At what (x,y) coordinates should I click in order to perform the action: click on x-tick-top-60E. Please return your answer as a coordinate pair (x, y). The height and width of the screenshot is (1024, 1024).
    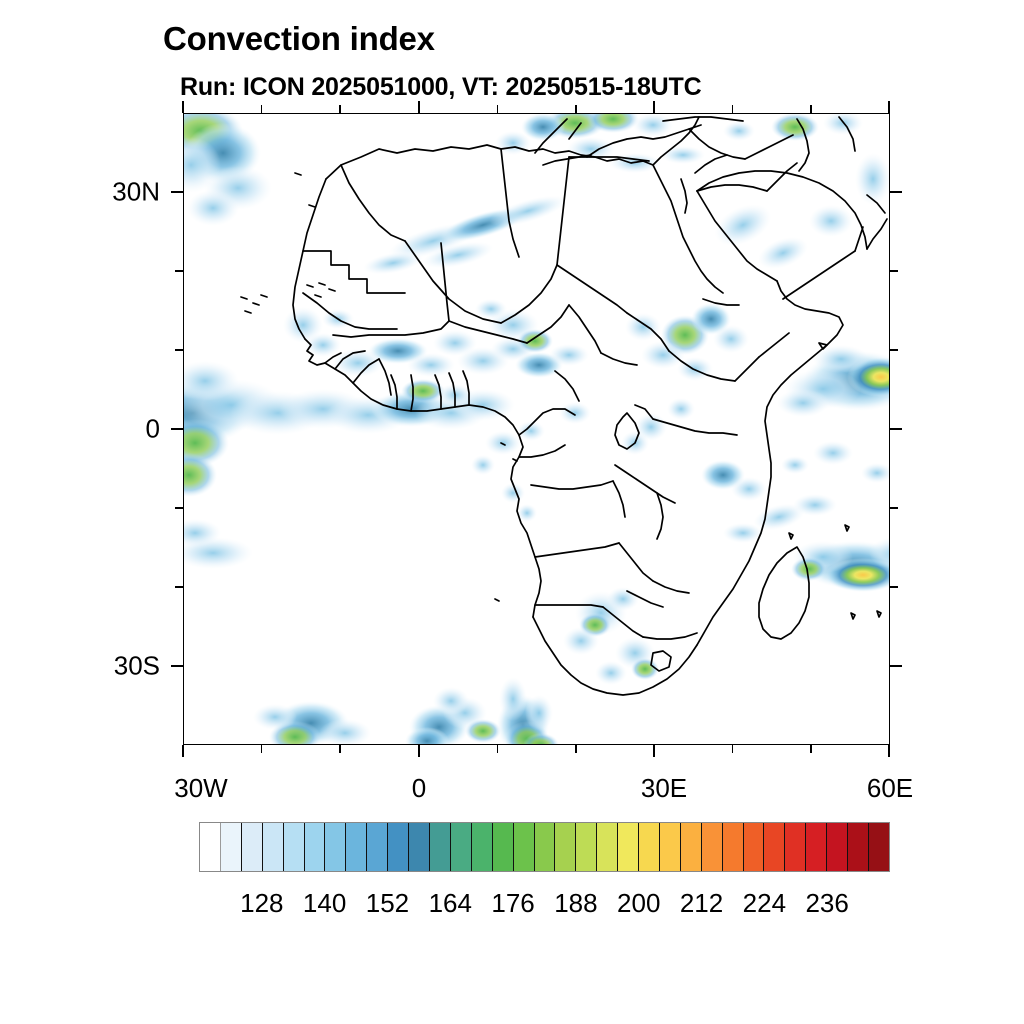
    Looking at the image, I should click on (889, 107).